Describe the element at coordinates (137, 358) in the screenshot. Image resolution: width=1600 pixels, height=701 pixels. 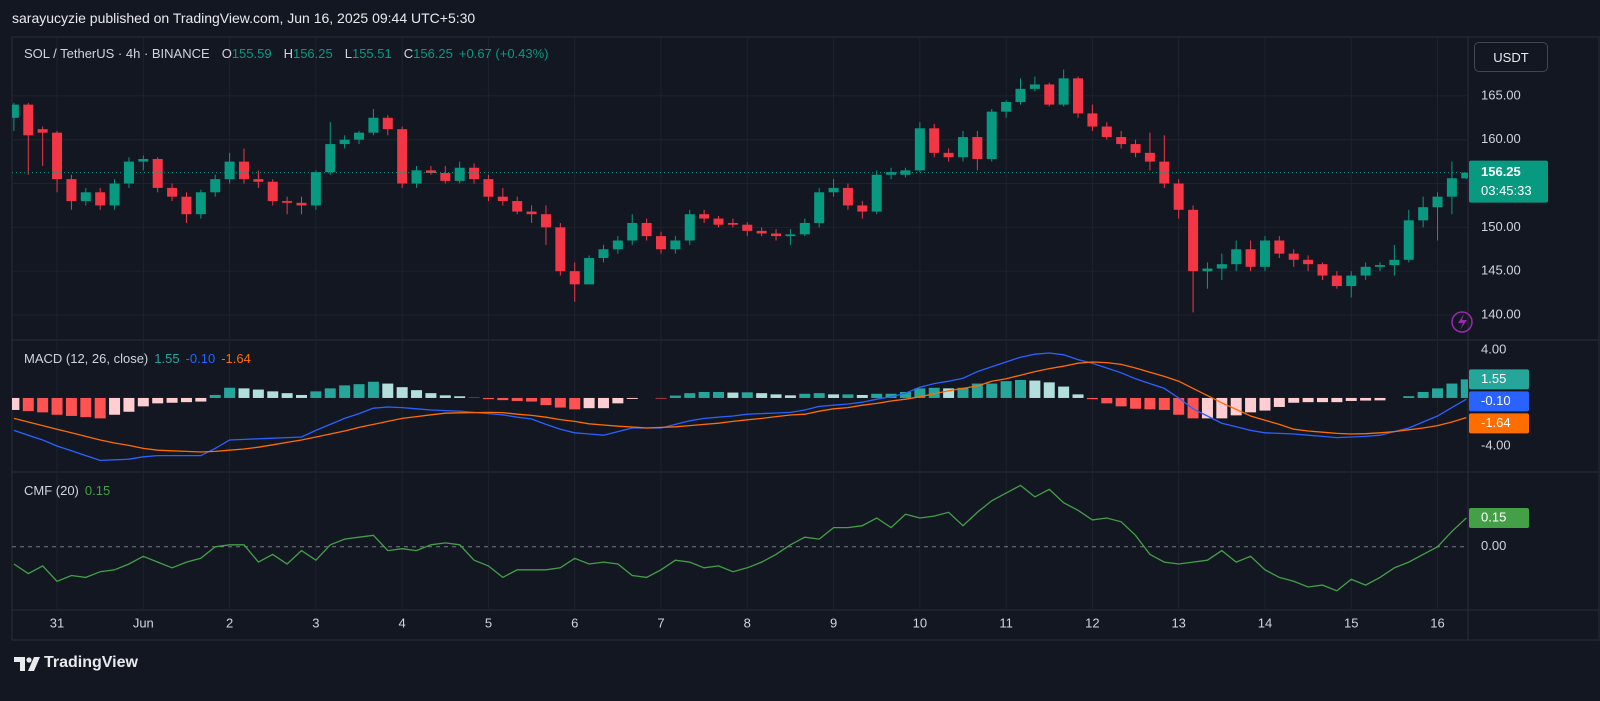
I see `pane-legend: MACD (12, 26, close) 1.55 -0.10 -1.64` at that location.